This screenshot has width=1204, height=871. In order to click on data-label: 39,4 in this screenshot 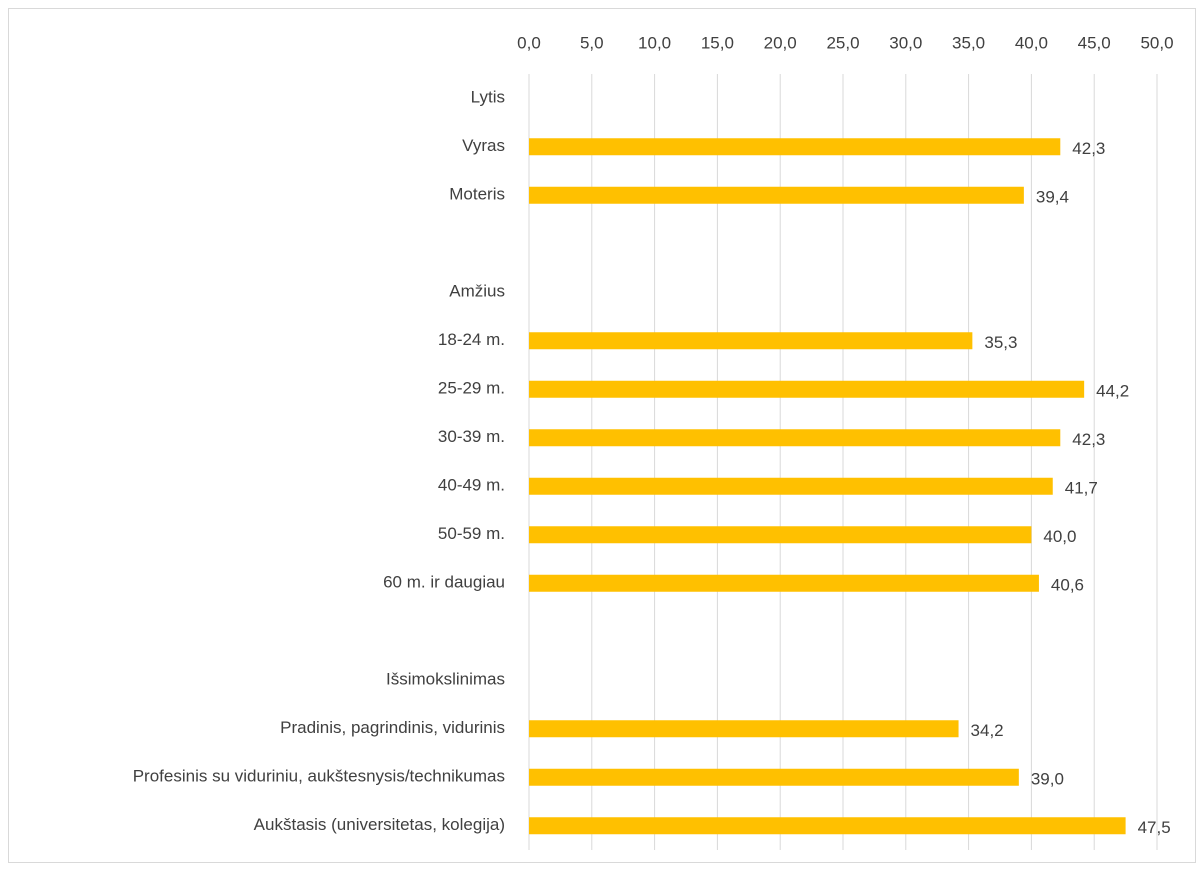, I will do `click(1052, 197)`.